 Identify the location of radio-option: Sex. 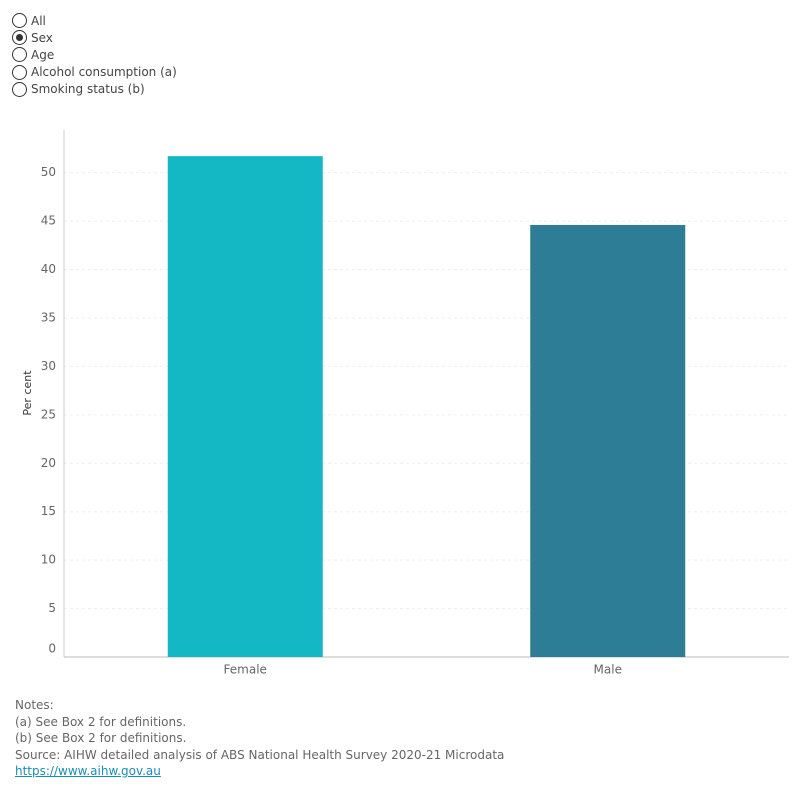
(94, 37).